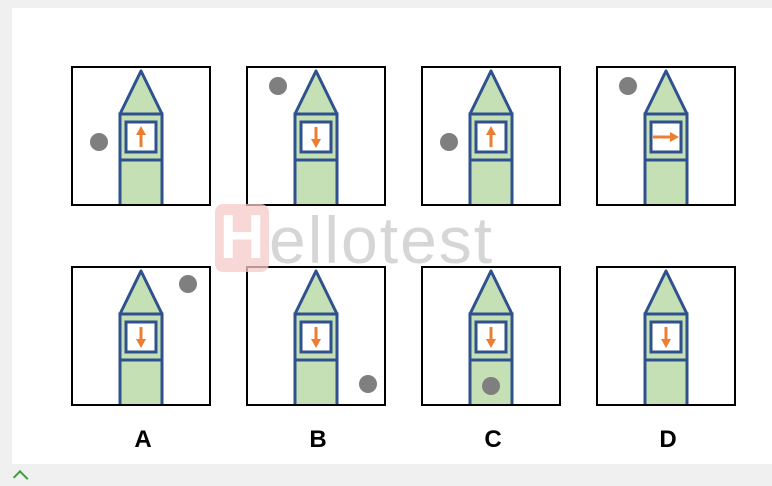 This screenshot has width=772, height=486. What do you see at coordinates (143, 439) in the screenshot?
I see `option-label-a: A` at bounding box center [143, 439].